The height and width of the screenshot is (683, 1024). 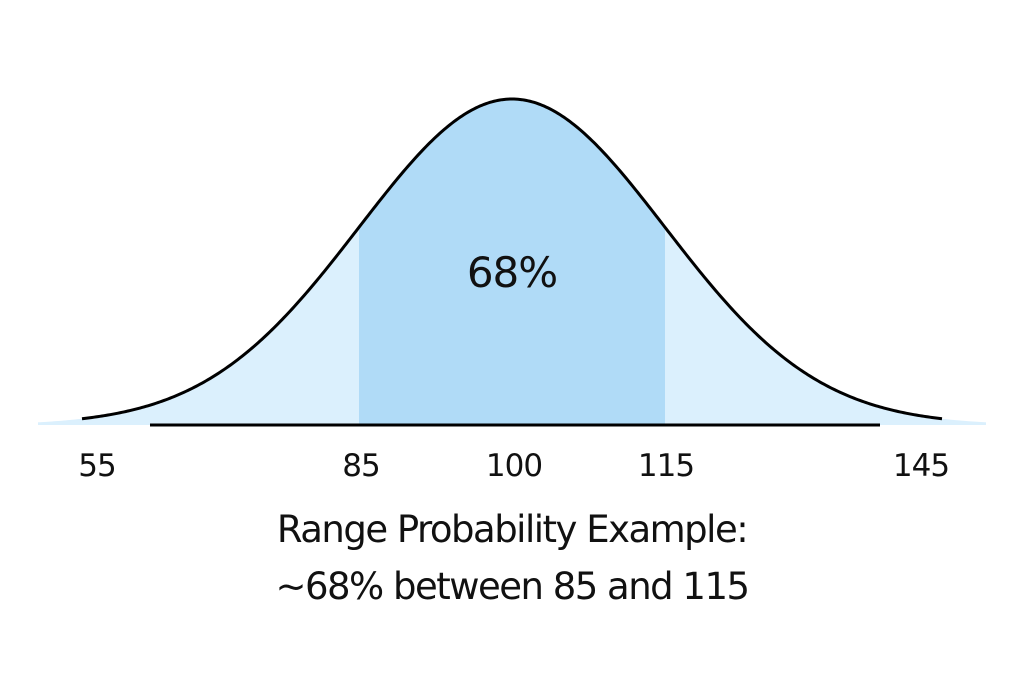 What do you see at coordinates (514, 466) in the screenshot?
I see `tick-label-100: 100` at bounding box center [514, 466].